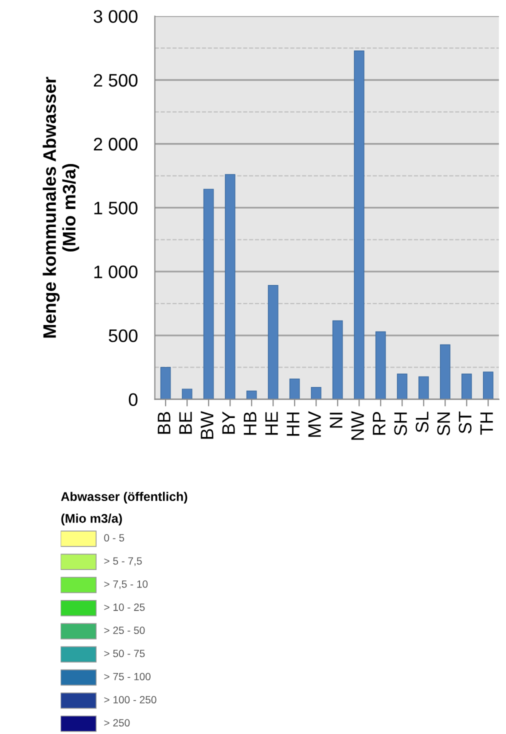 Image resolution: width=506 pixels, height=734 pixels. I want to click on y-axis-title: Menge kommunales Abwasser (Mio m3/a), so click(61, 207).